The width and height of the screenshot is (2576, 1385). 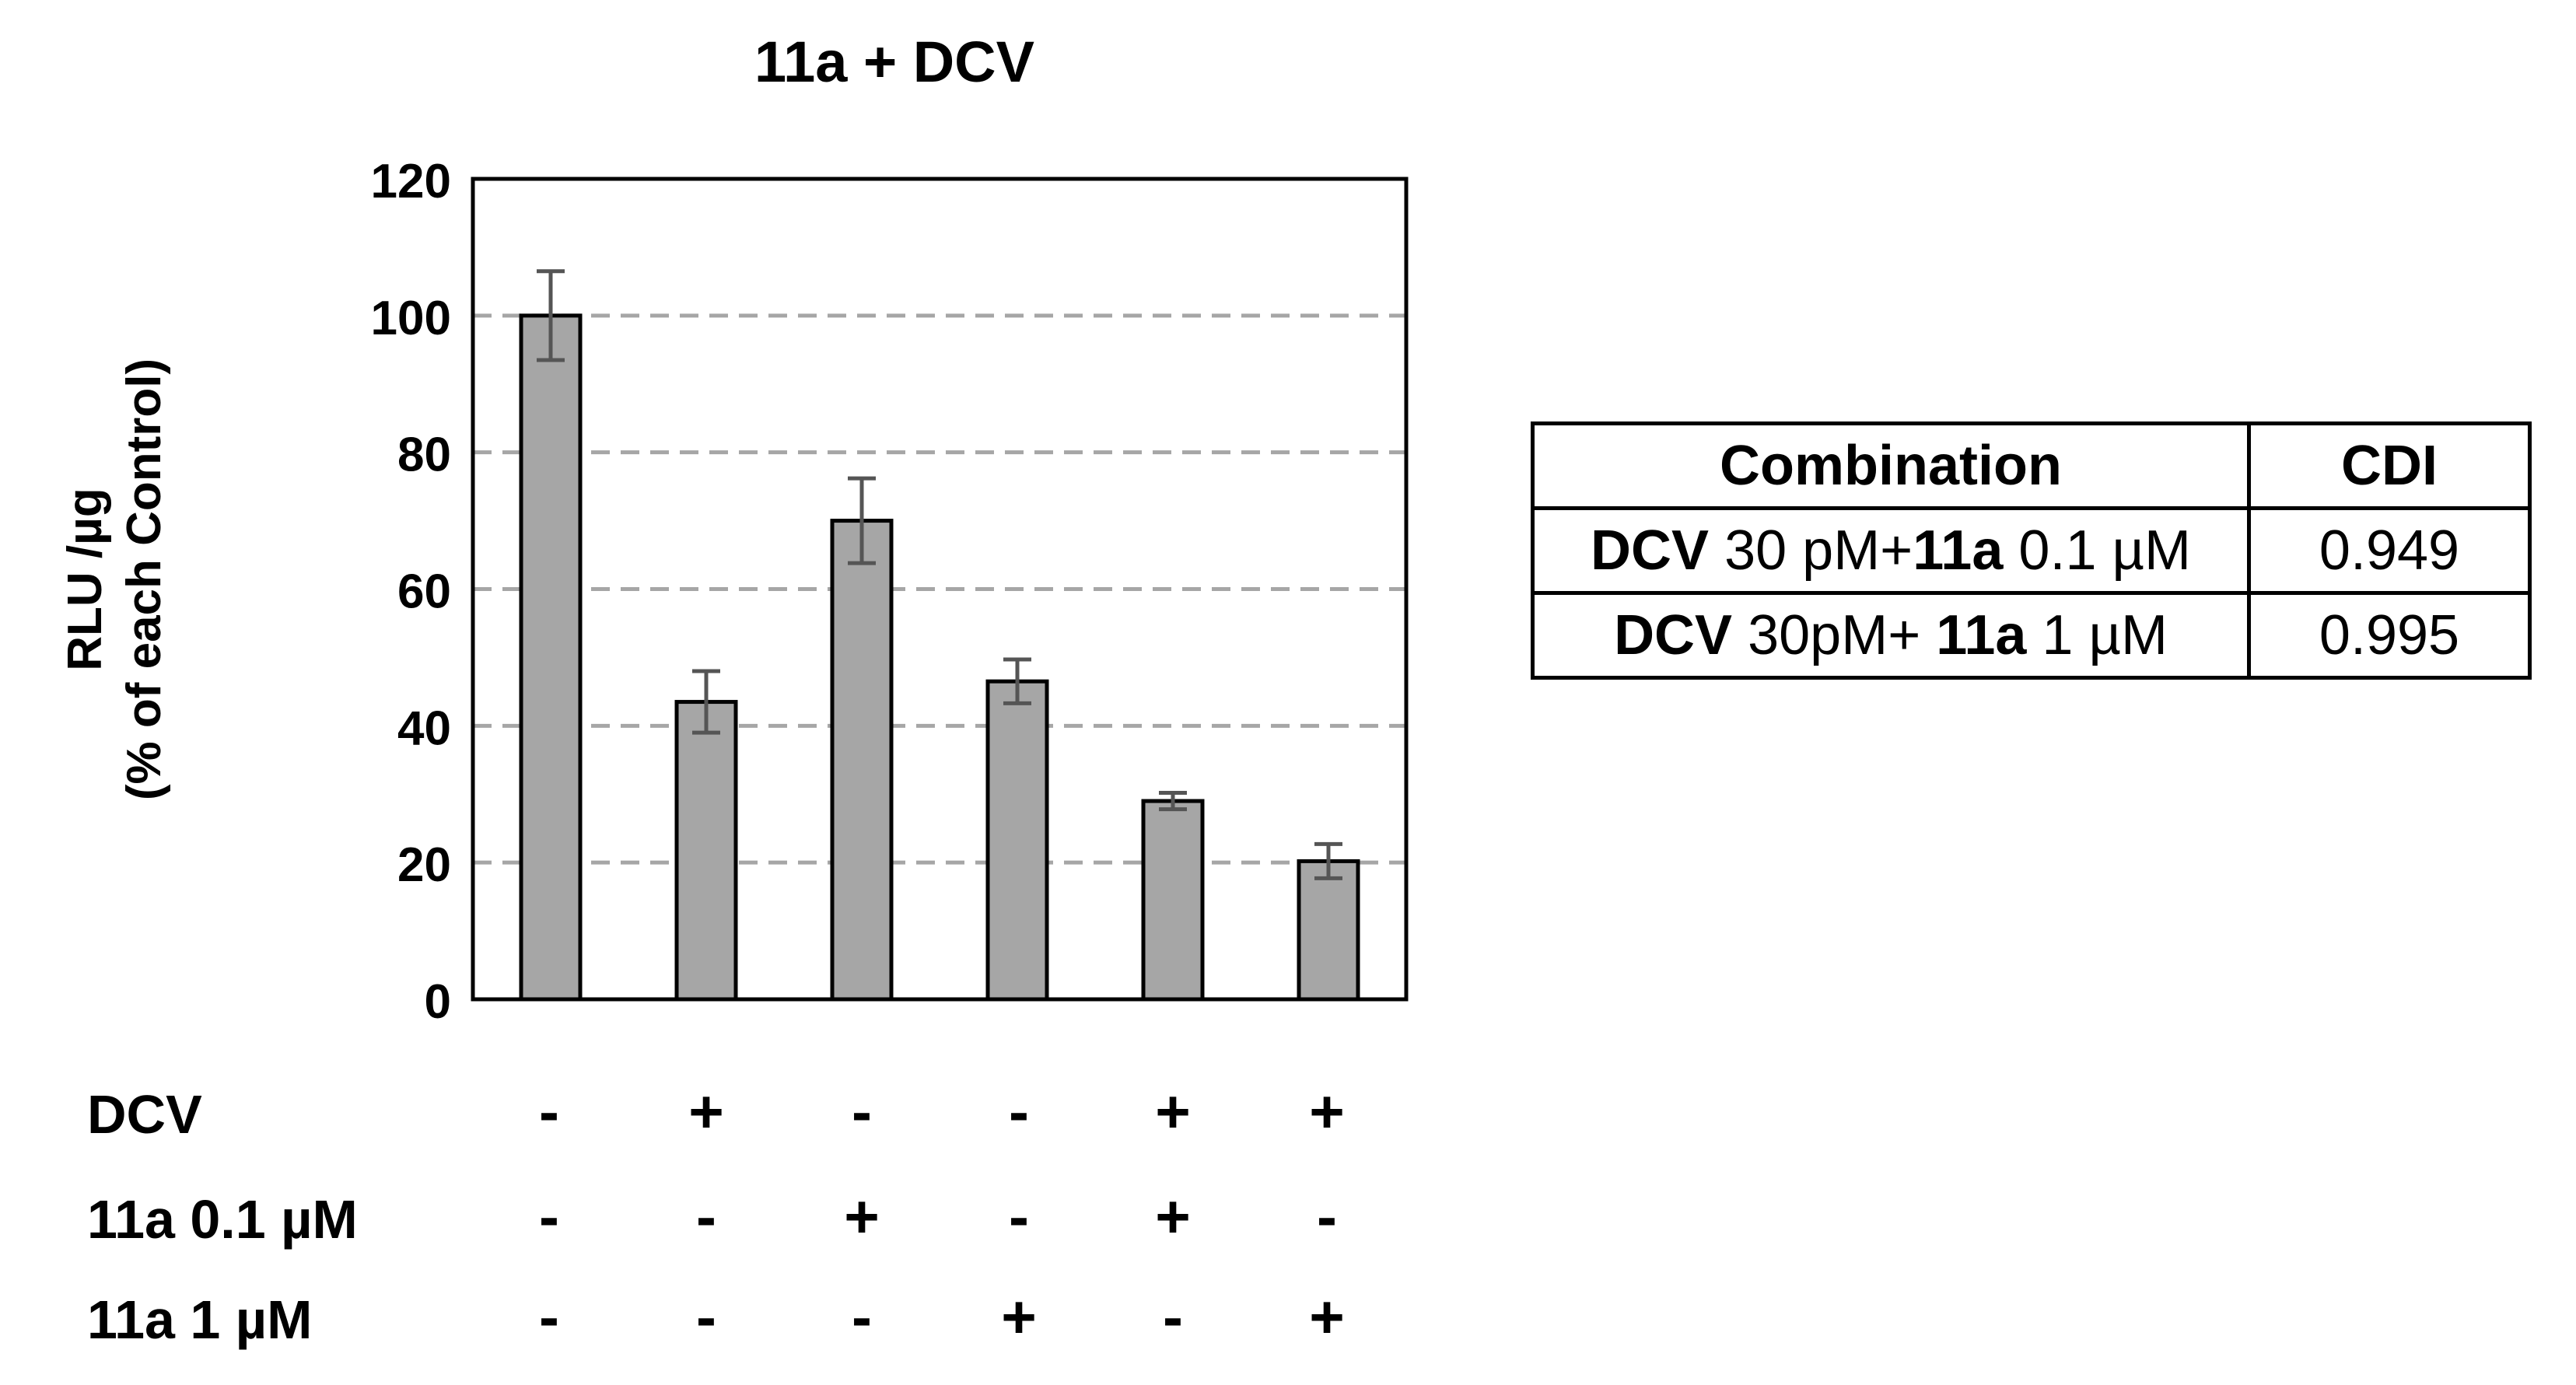 I want to click on drug1-dose: 30pM+, so click(x=1835, y=635).